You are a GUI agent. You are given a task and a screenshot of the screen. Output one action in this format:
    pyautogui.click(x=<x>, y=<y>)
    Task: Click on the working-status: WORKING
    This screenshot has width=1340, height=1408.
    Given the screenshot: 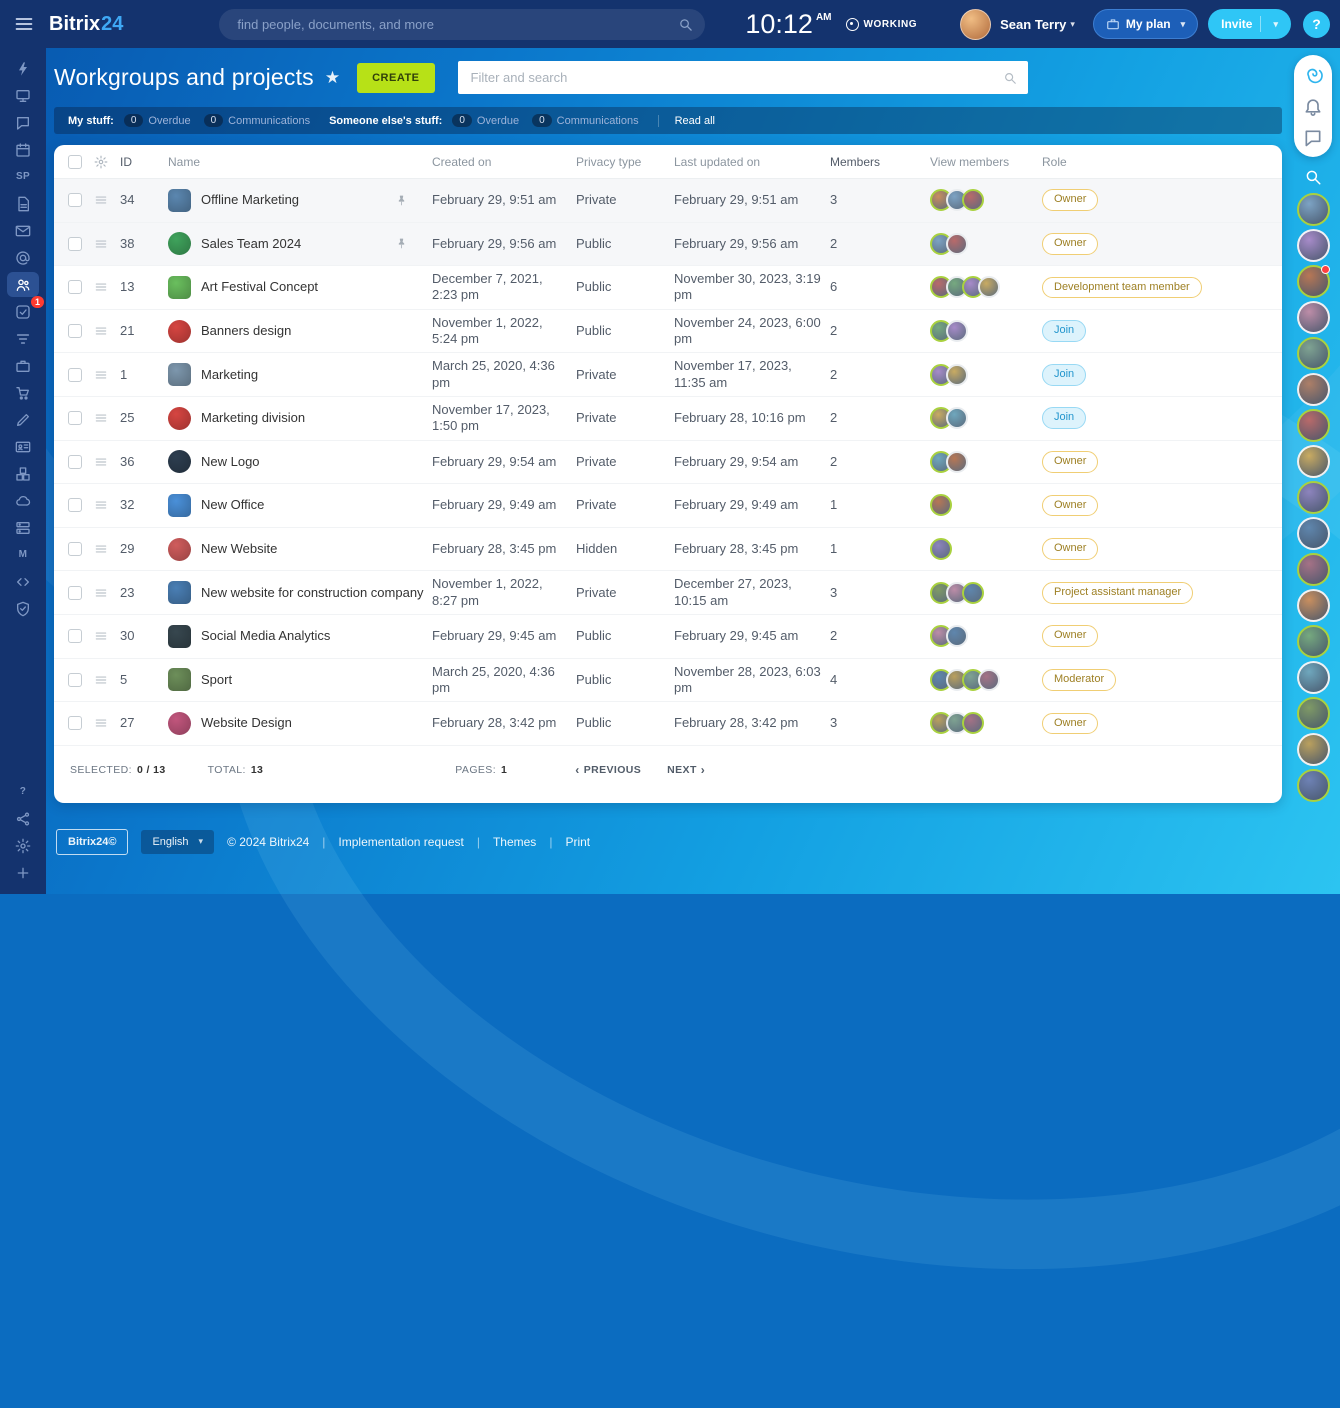 What is the action you would take?
    pyautogui.click(x=881, y=24)
    